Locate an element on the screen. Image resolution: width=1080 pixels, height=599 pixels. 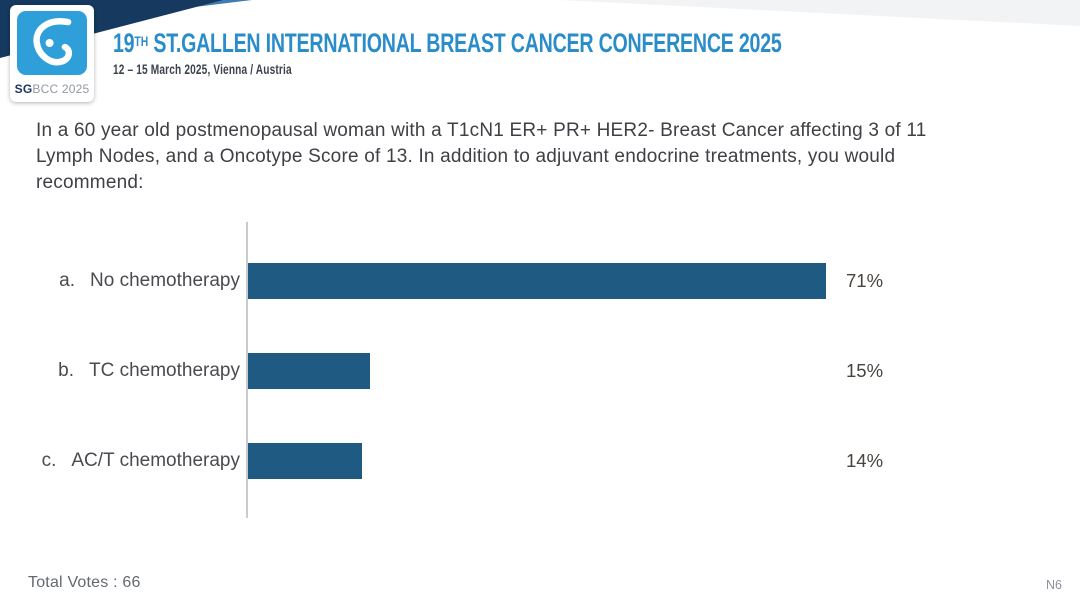
chart-axis-line is located at coordinates (247, 370).